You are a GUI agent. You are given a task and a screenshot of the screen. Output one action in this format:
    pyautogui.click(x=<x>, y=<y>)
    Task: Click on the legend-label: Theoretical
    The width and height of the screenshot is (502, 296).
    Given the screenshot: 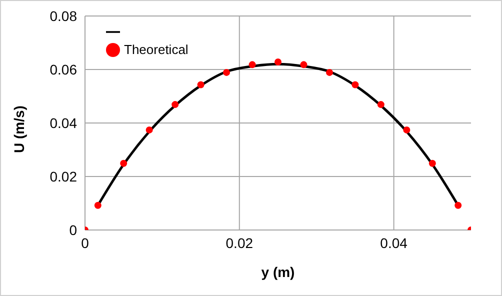 What is the action you would take?
    pyautogui.click(x=156, y=49)
    